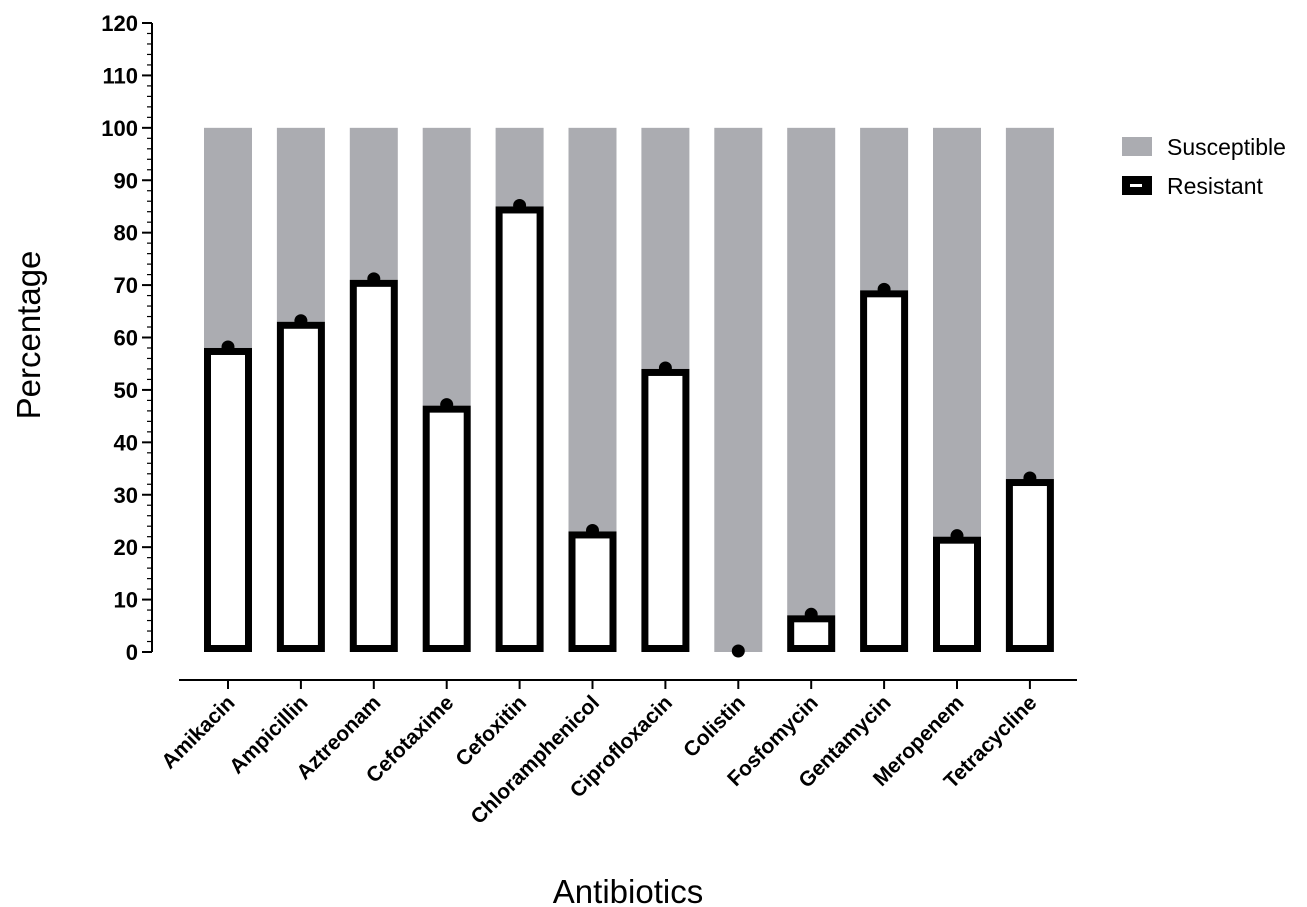  Describe the element at coordinates (1137, 146) in the screenshot. I see `legend-swatch-susceptible` at that location.